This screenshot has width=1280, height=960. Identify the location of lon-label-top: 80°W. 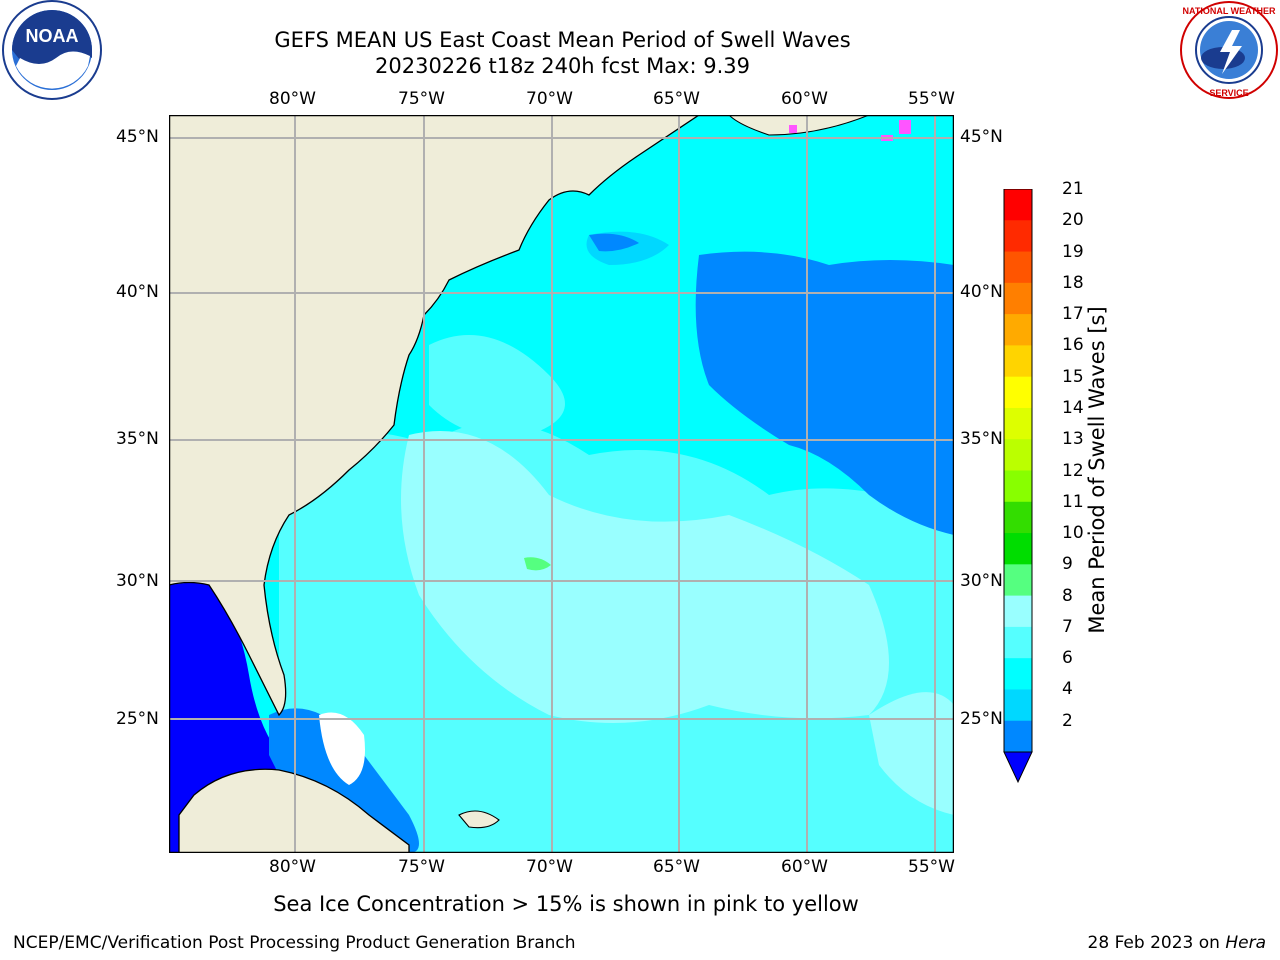
(292, 99).